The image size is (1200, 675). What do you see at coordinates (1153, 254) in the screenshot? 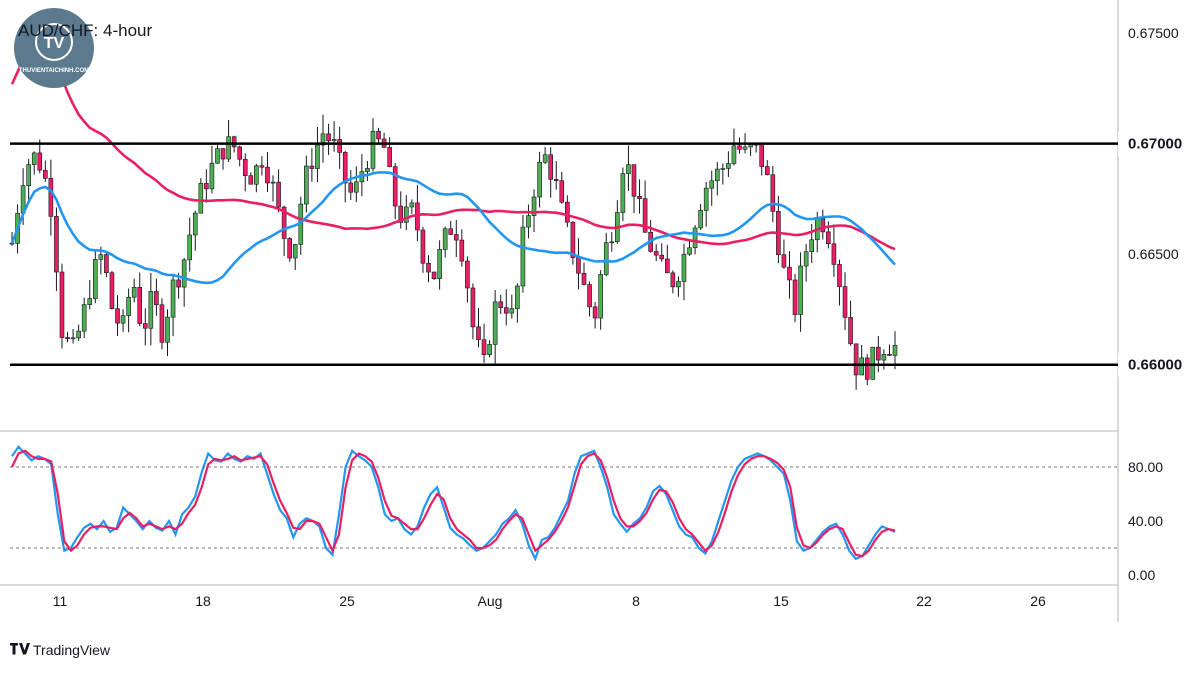
I see `price-tick-label: 0.66500` at bounding box center [1153, 254].